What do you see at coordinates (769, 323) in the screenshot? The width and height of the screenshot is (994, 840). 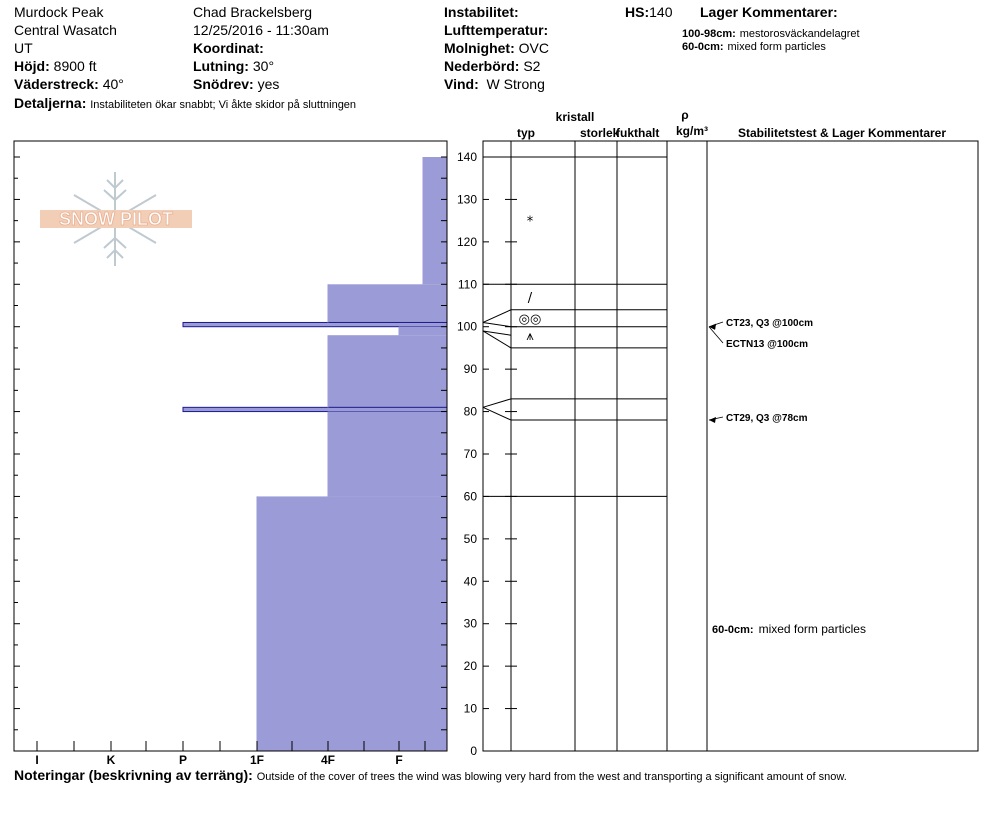 I see `stability-test-label: CT23, Q3 @100cm` at bounding box center [769, 323].